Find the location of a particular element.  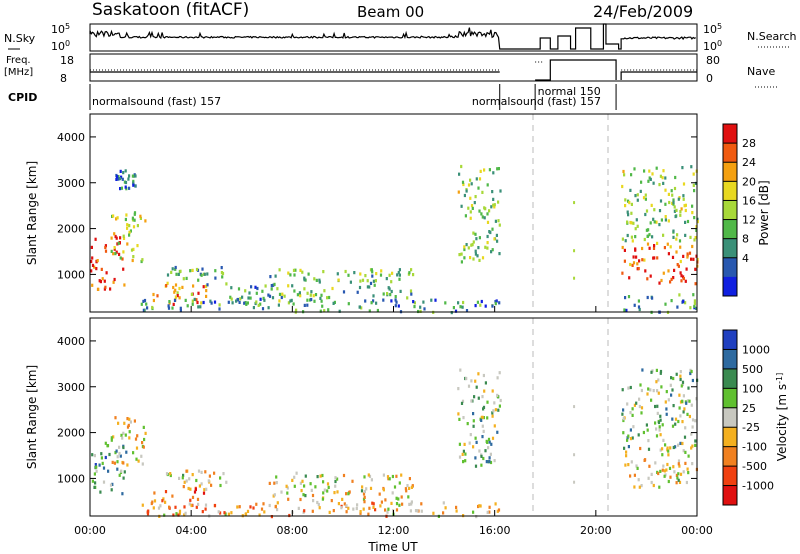

colorbar-tick-label: 4 is located at coordinates (745, 258).